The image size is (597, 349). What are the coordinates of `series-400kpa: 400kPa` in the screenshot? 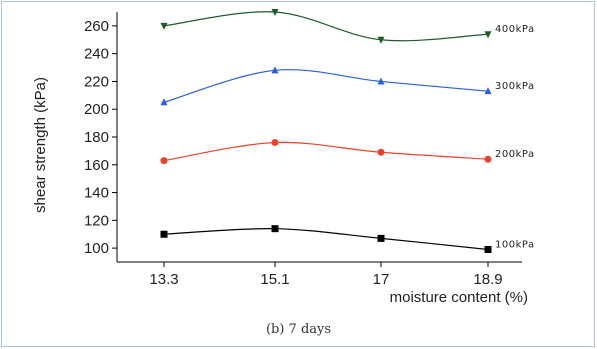 It's located at (347, 26).